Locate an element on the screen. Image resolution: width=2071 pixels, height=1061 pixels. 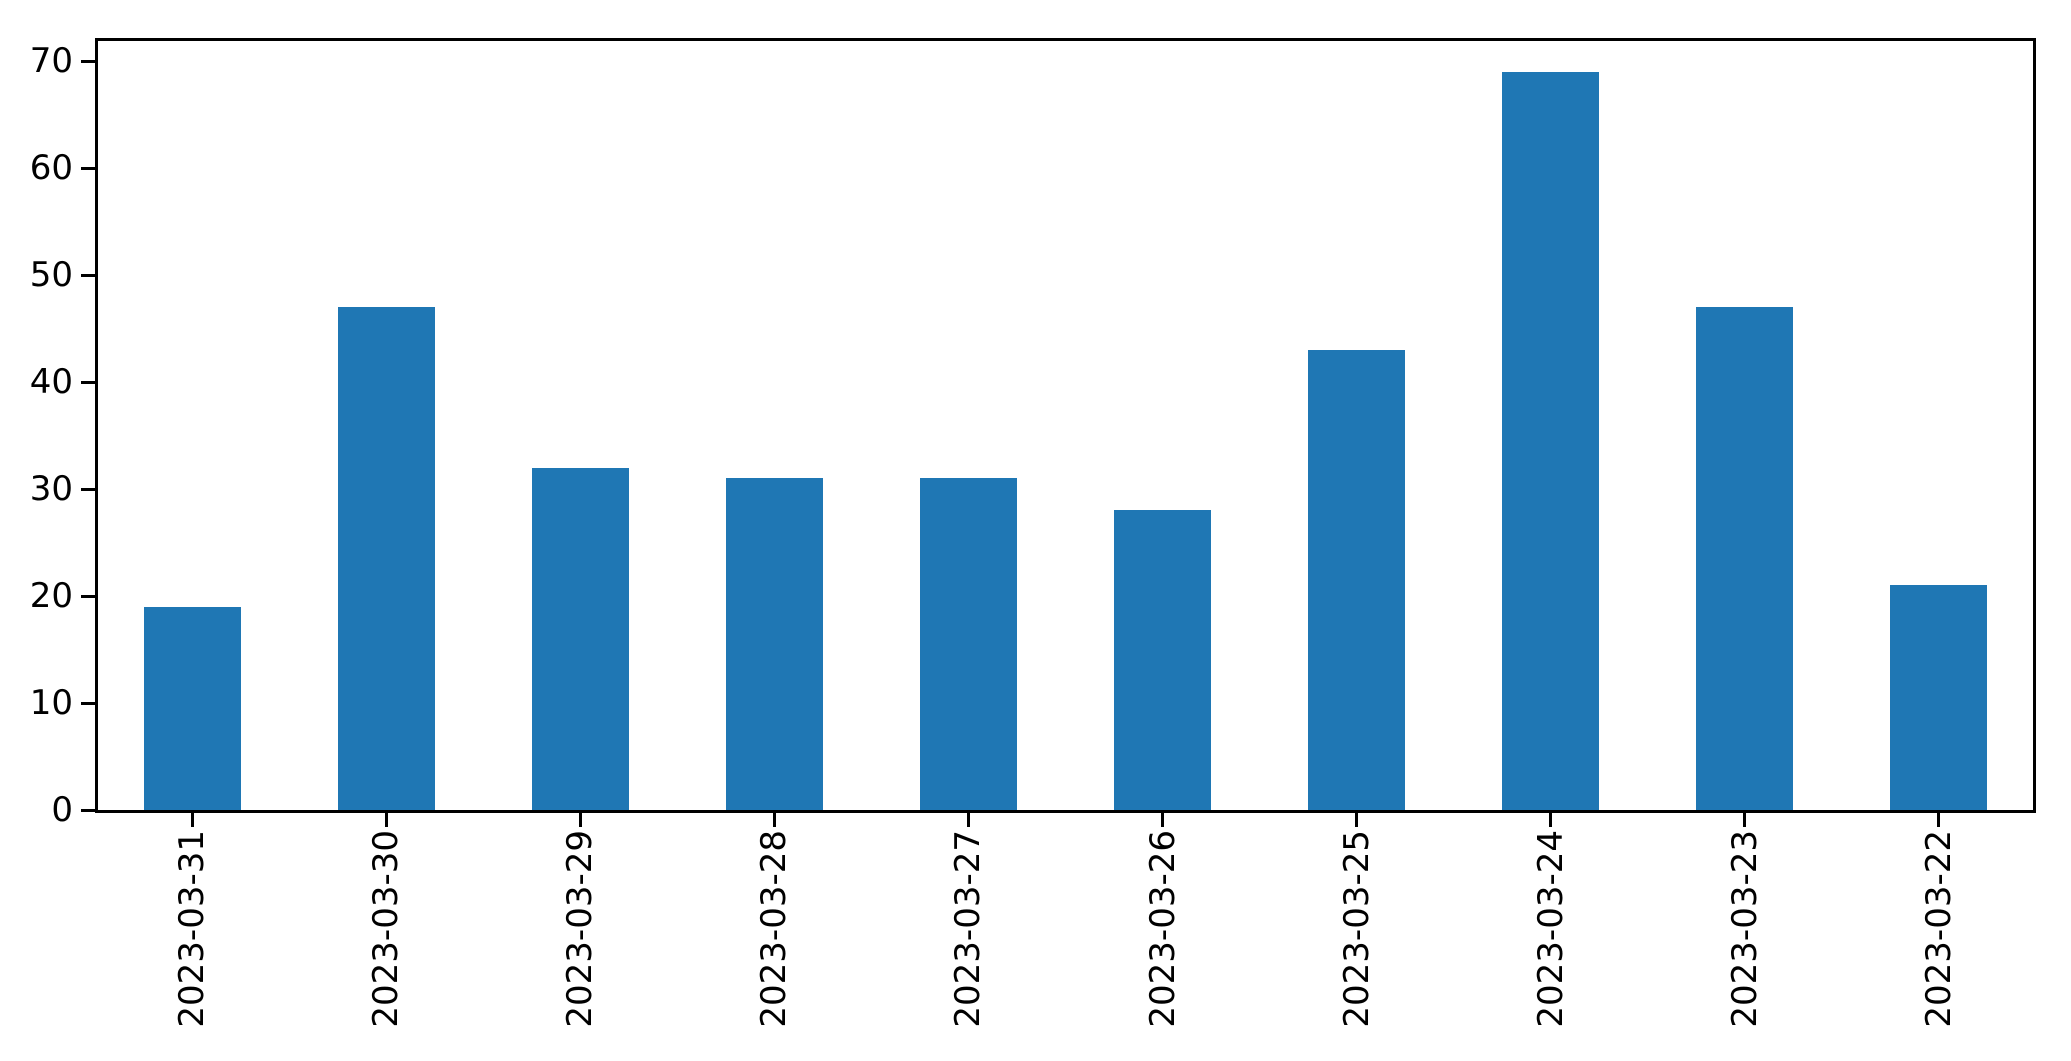
y-tick-label: 30 is located at coordinates (51, 489).